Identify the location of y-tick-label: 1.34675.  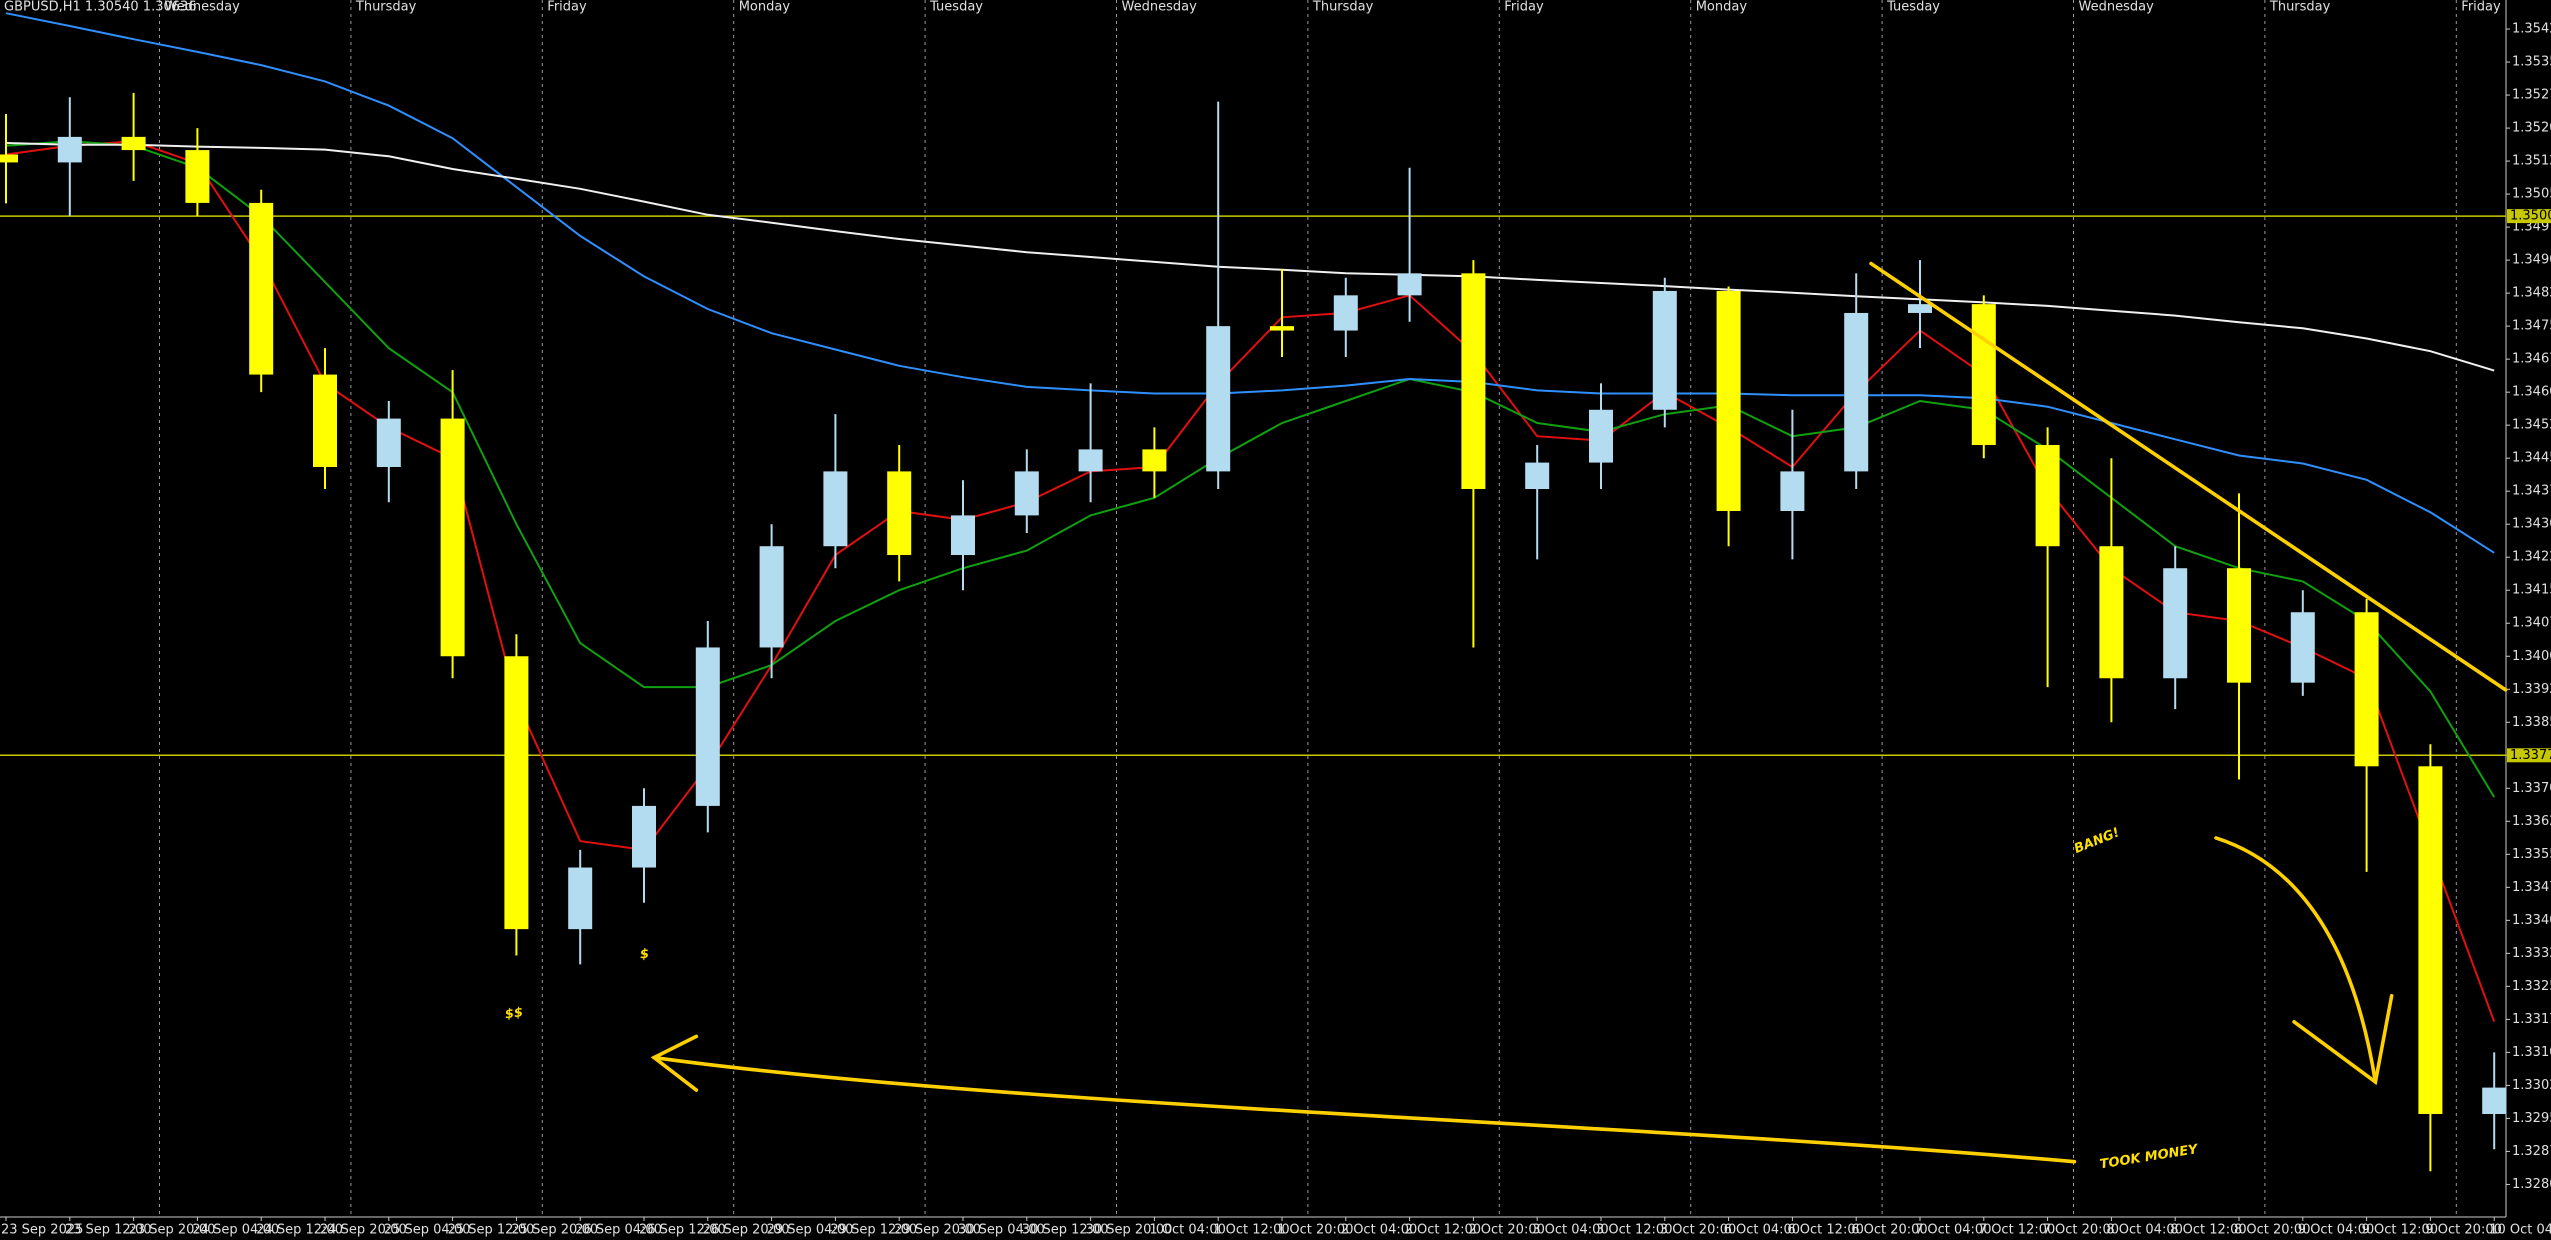
(2531, 359).